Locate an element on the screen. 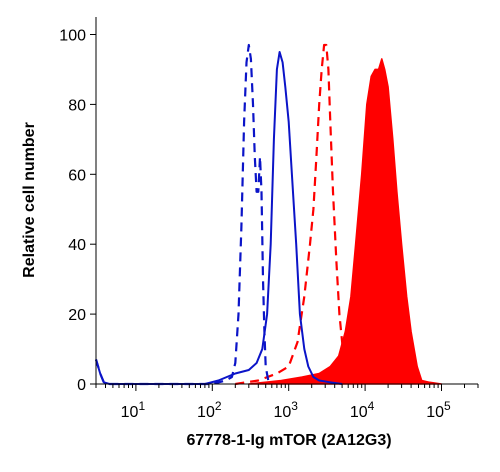 The width and height of the screenshot is (500, 472). x-tick-labels: 10¹ 10² 10³ 10⁴ 10⁵ is located at coordinates (286, 410).